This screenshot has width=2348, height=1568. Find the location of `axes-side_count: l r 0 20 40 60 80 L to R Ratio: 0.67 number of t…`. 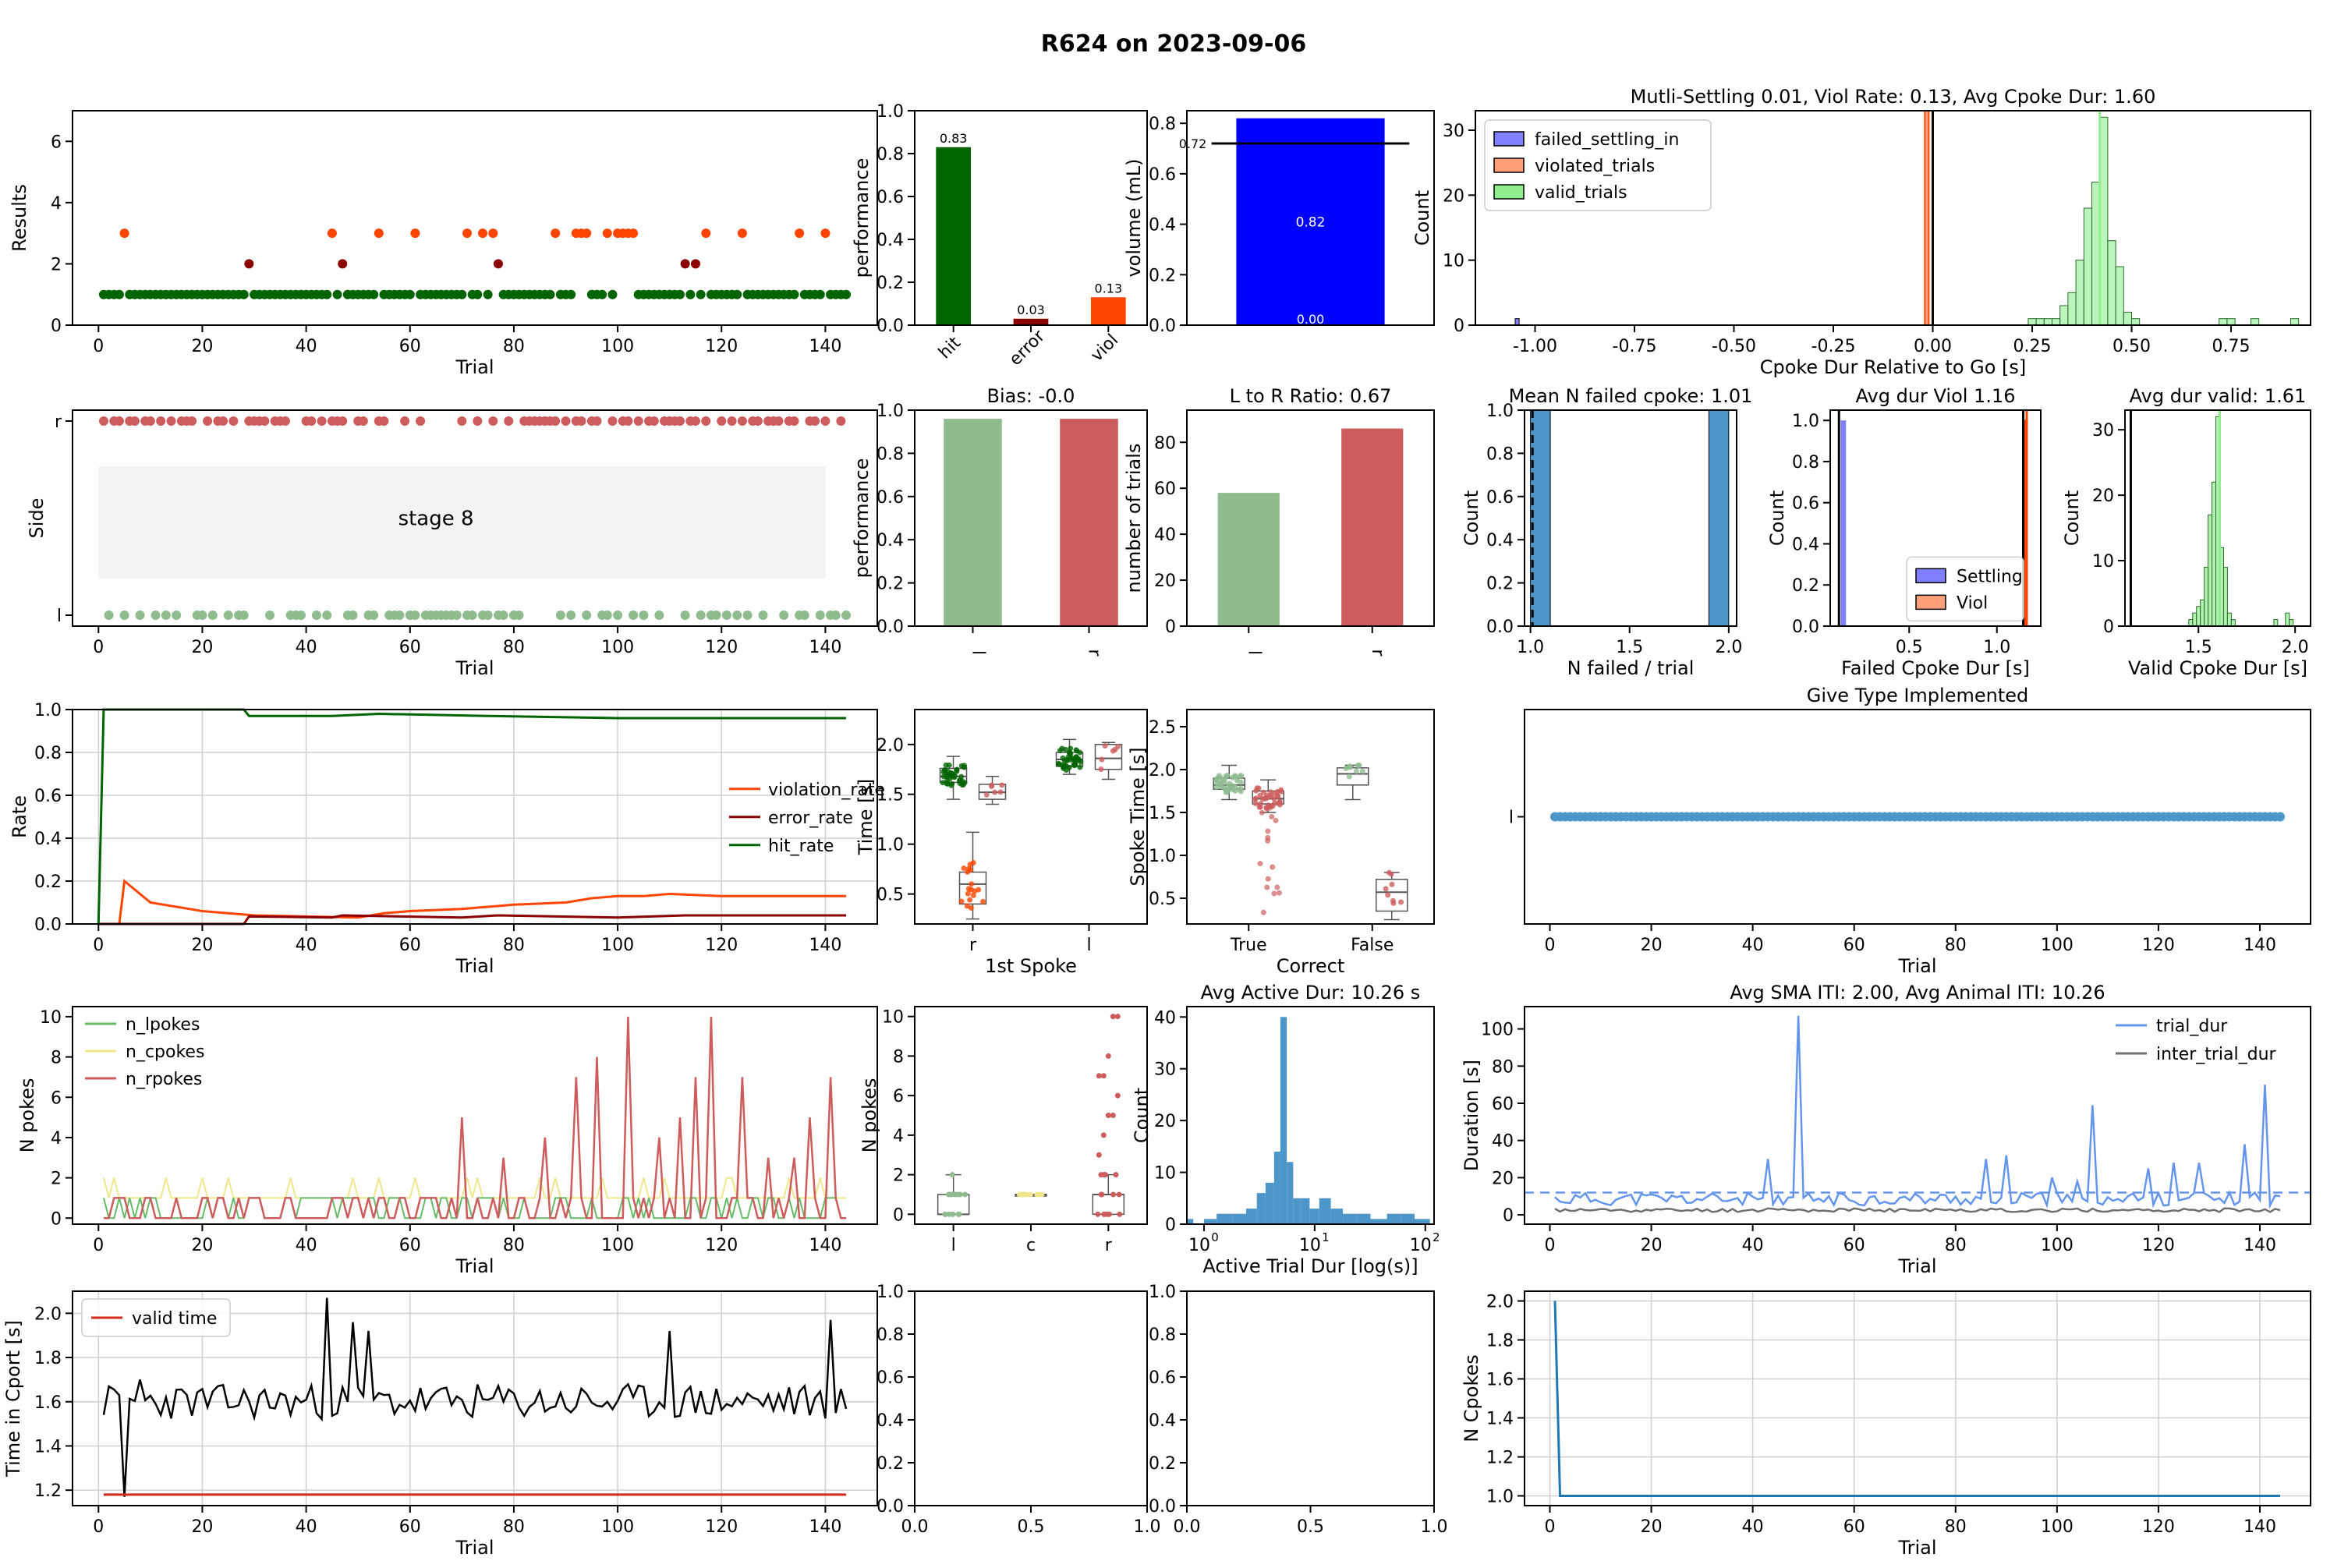

axes-side_count: l r 0 20 40 60 80 L to R Ratio: 0.67 number of t… is located at coordinates (1279, 521).